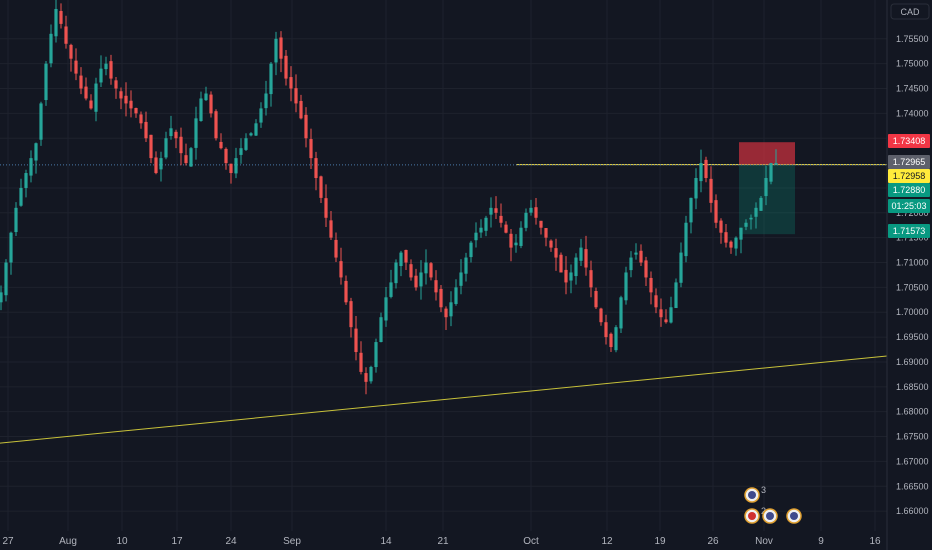 The image size is (932, 550). I want to click on price-tag-text: 1.72880, so click(909, 190).